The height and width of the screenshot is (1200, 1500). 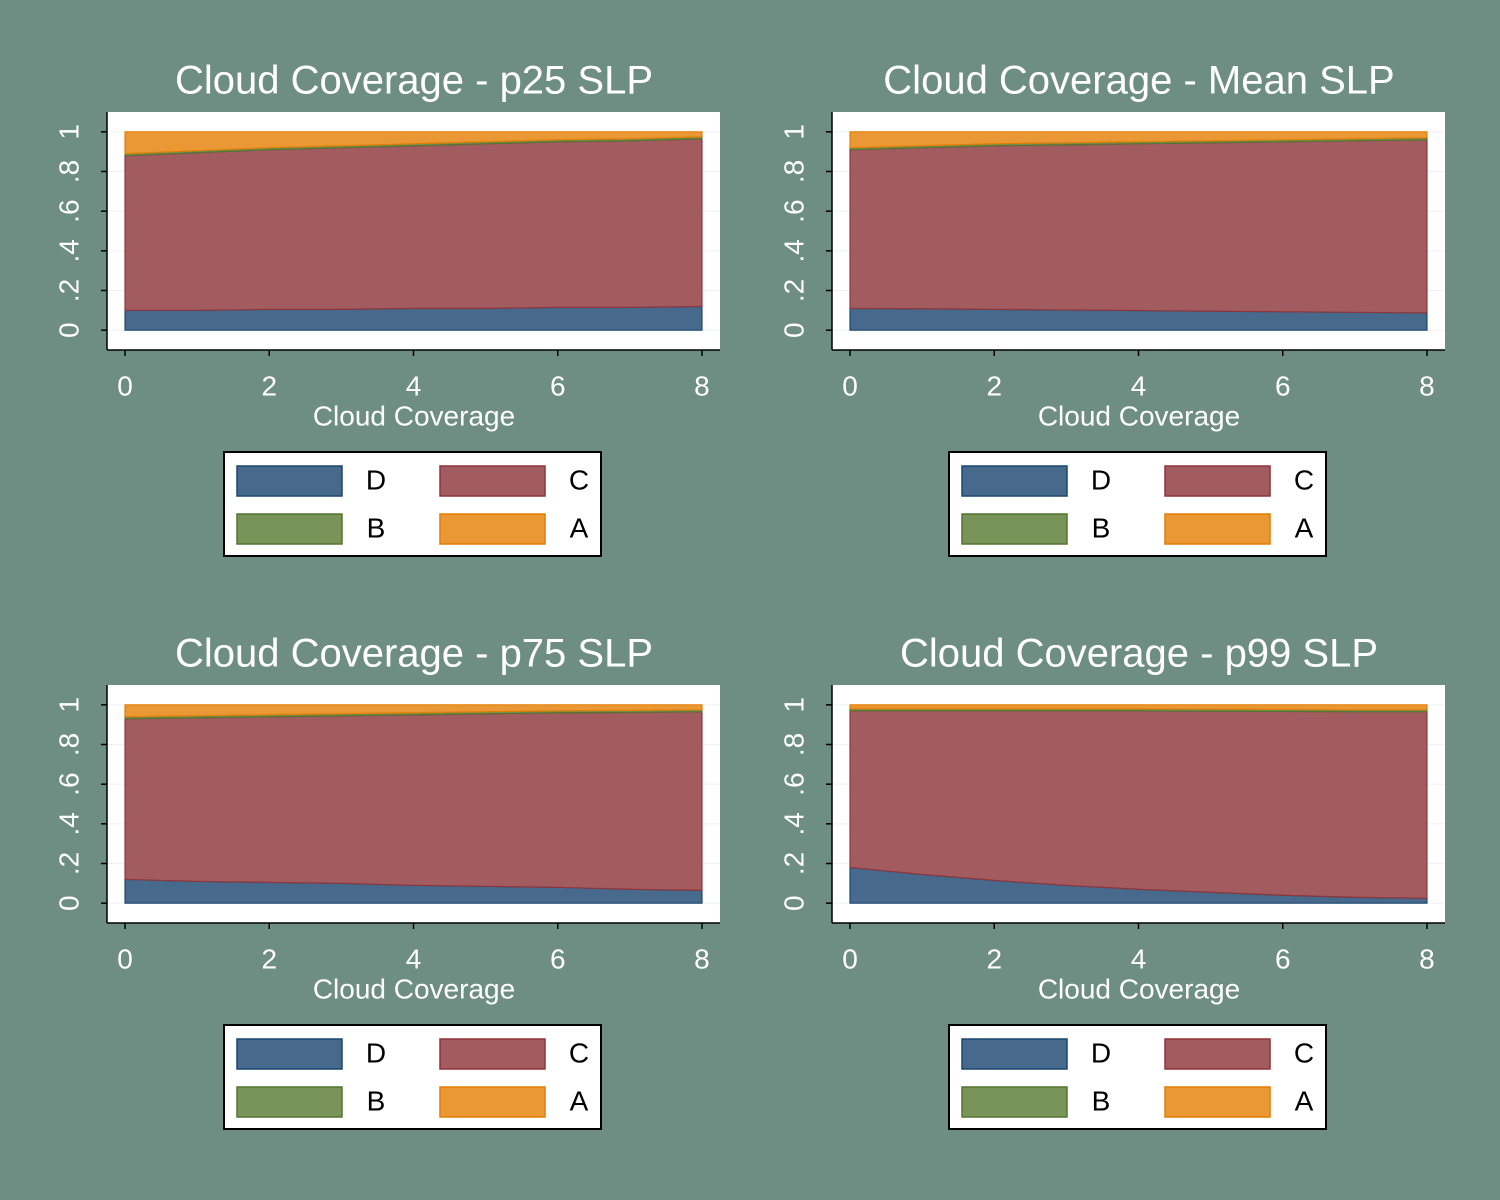 What do you see at coordinates (414, 654) in the screenshot?
I see `chart-title: Cloud Coverage - p75 SLP` at bounding box center [414, 654].